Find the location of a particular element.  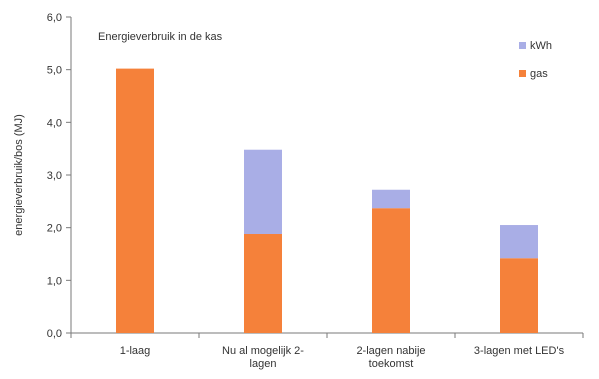

x-tick-label: lagen is located at coordinates (263, 364).